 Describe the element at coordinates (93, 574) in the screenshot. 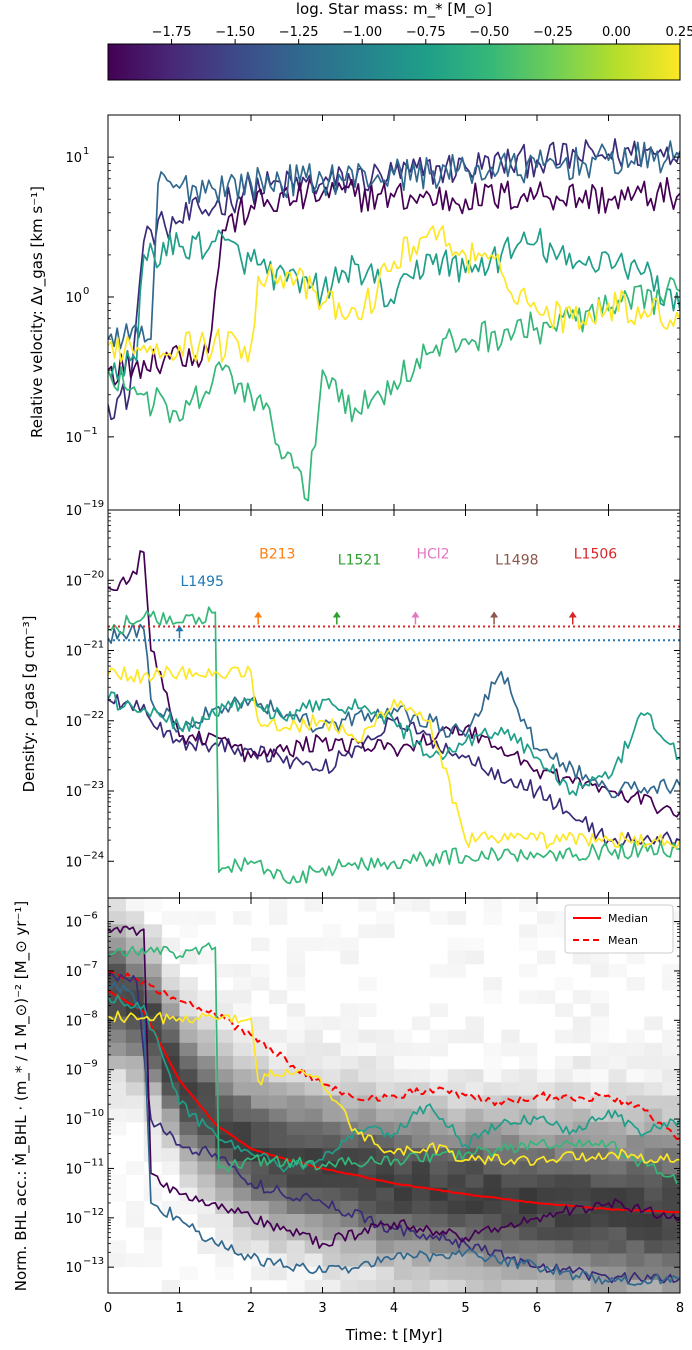

I see `y-tick-exponent: −20` at that location.